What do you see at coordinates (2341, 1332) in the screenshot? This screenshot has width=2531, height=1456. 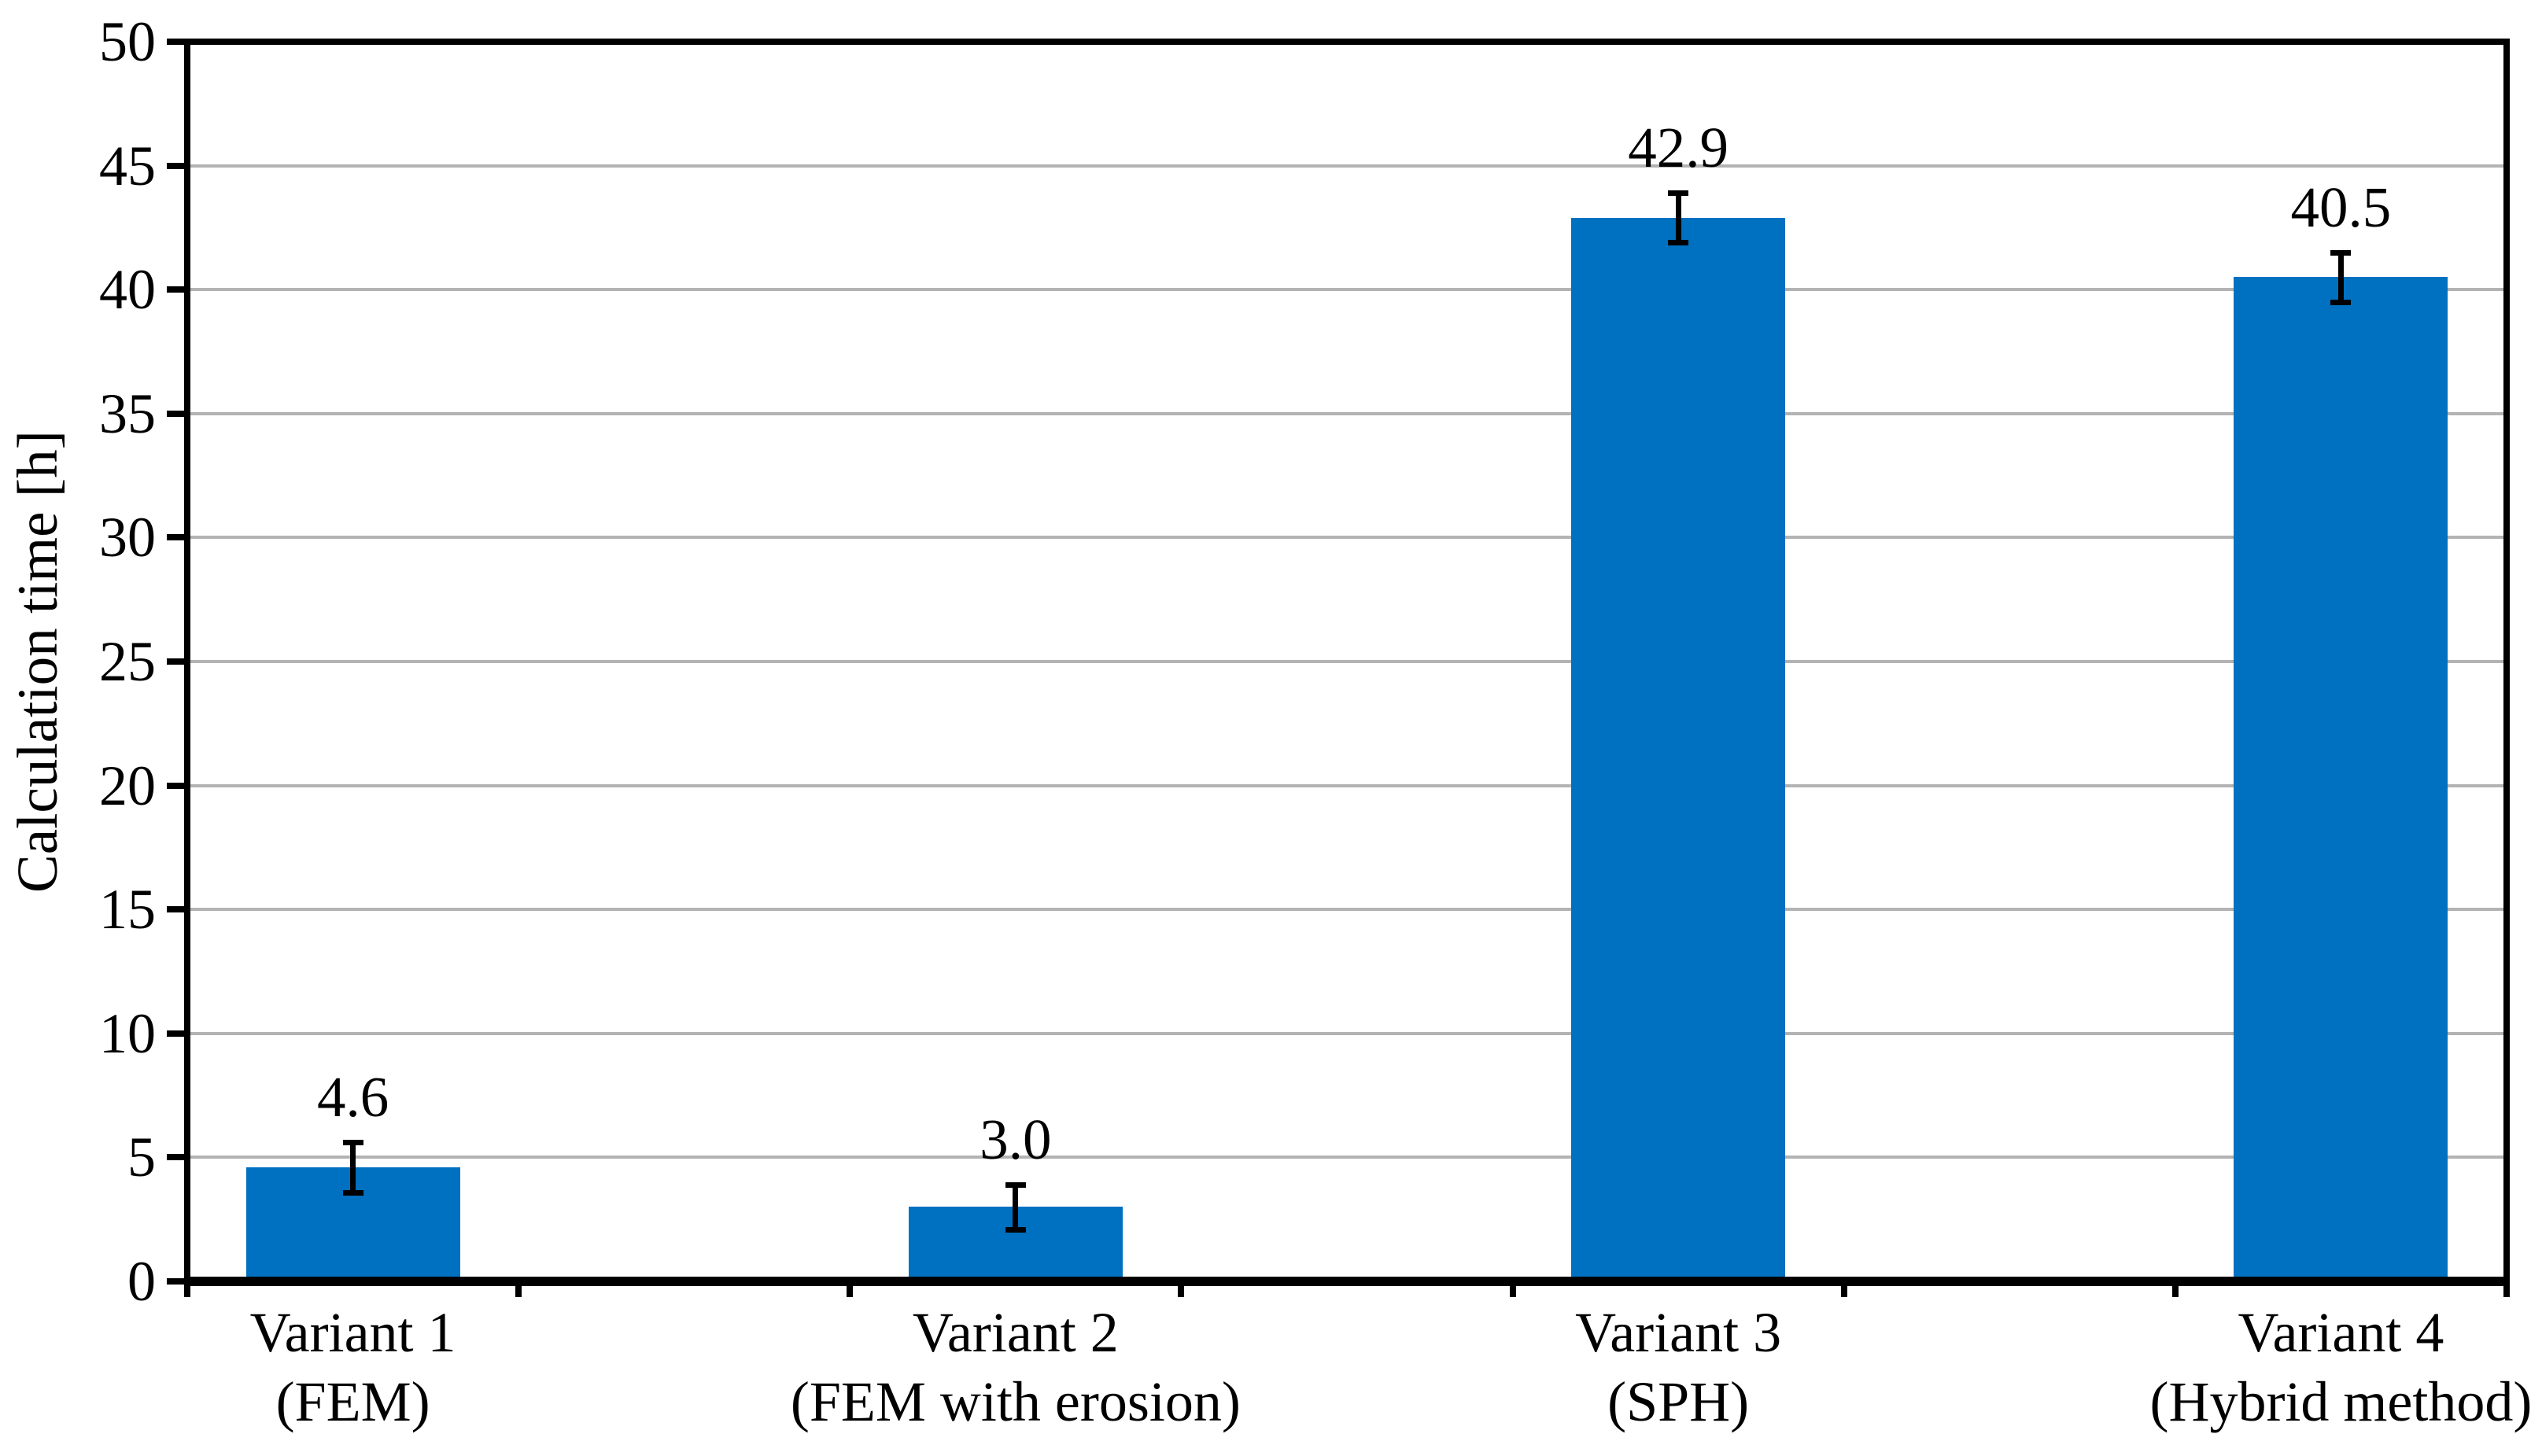 I see `category-label-line1: Variant 4` at bounding box center [2341, 1332].